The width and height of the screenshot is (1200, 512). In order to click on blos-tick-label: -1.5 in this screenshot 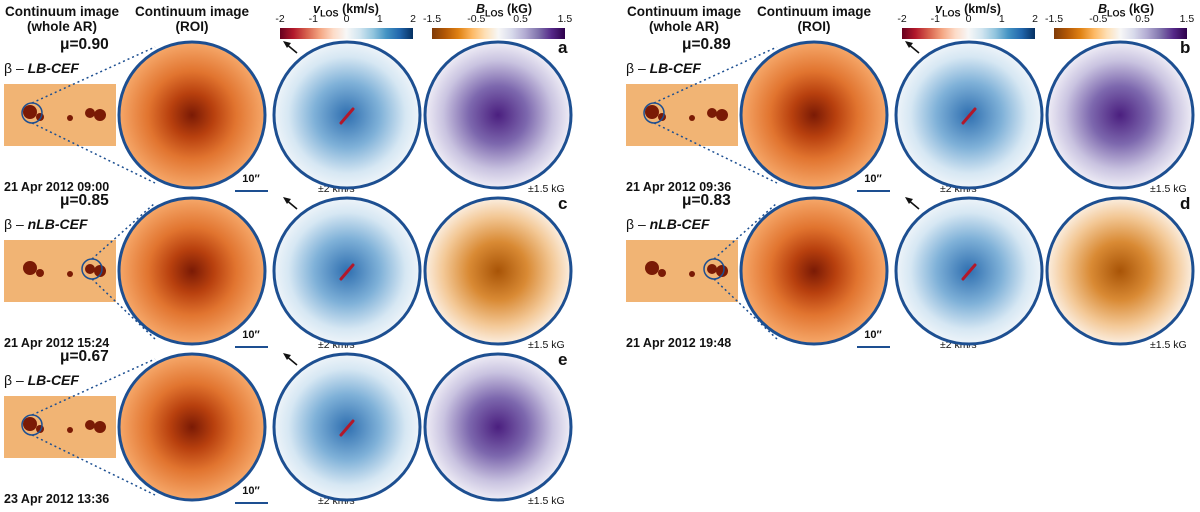, I will do `click(1054, 19)`.